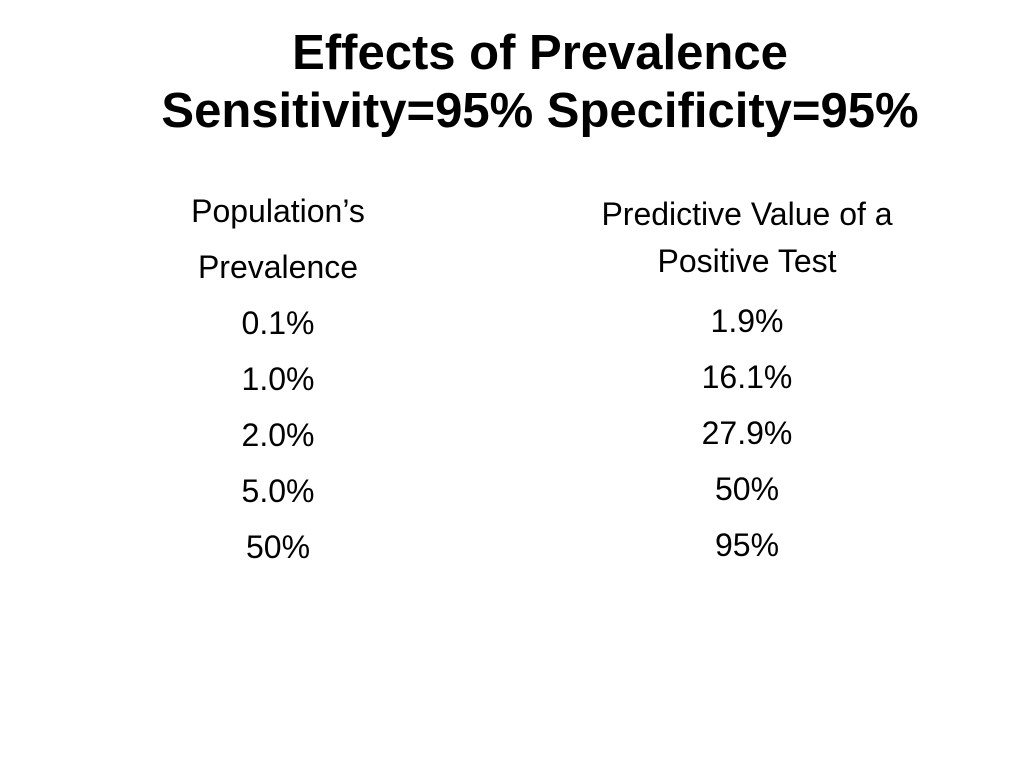 The image size is (1024, 768). What do you see at coordinates (747, 238) in the screenshot?
I see `predictive-value-header: Predictive Value of a Positive Test` at bounding box center [747, 238].